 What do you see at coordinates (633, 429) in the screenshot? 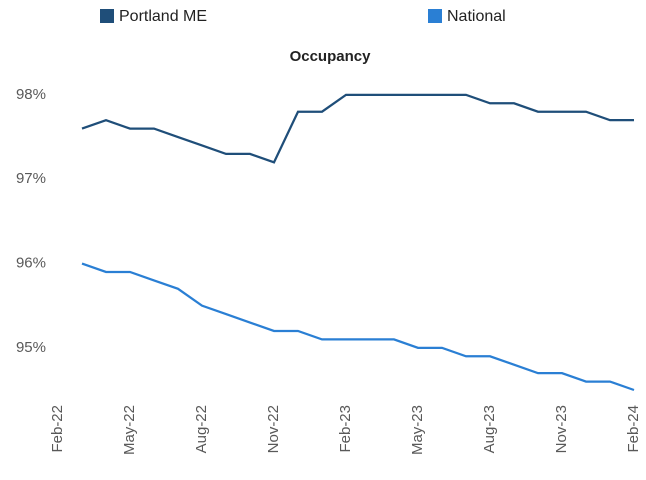
I see `x-tick-label: Feb-24` at bounding box center [633, 429].